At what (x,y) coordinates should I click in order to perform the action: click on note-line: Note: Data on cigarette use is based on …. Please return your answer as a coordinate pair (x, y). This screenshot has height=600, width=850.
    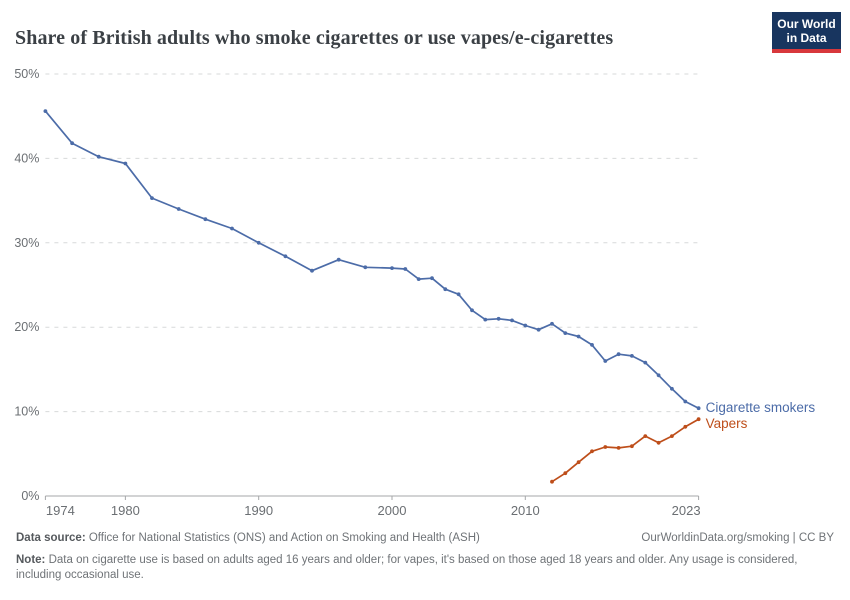
    Looking at the image, I should click on (425, 568).